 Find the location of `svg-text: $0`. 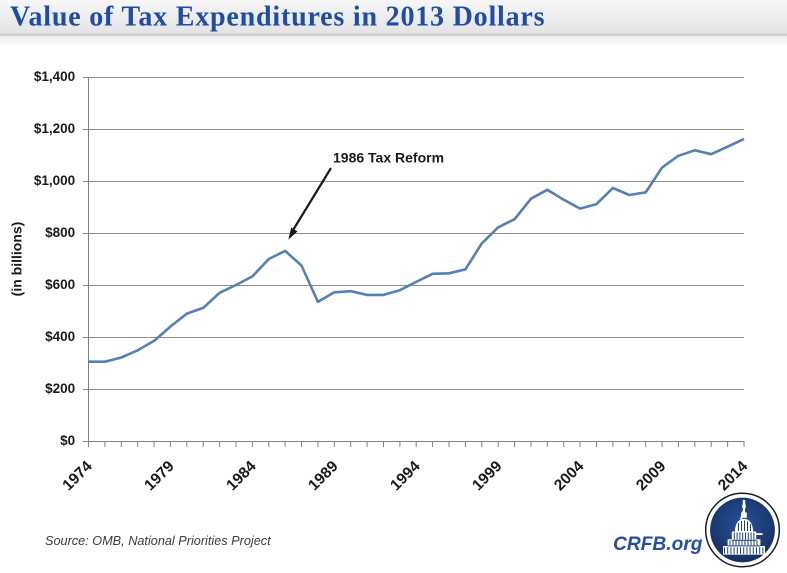

svg-text: $0 is located at coordinates (67, 440).